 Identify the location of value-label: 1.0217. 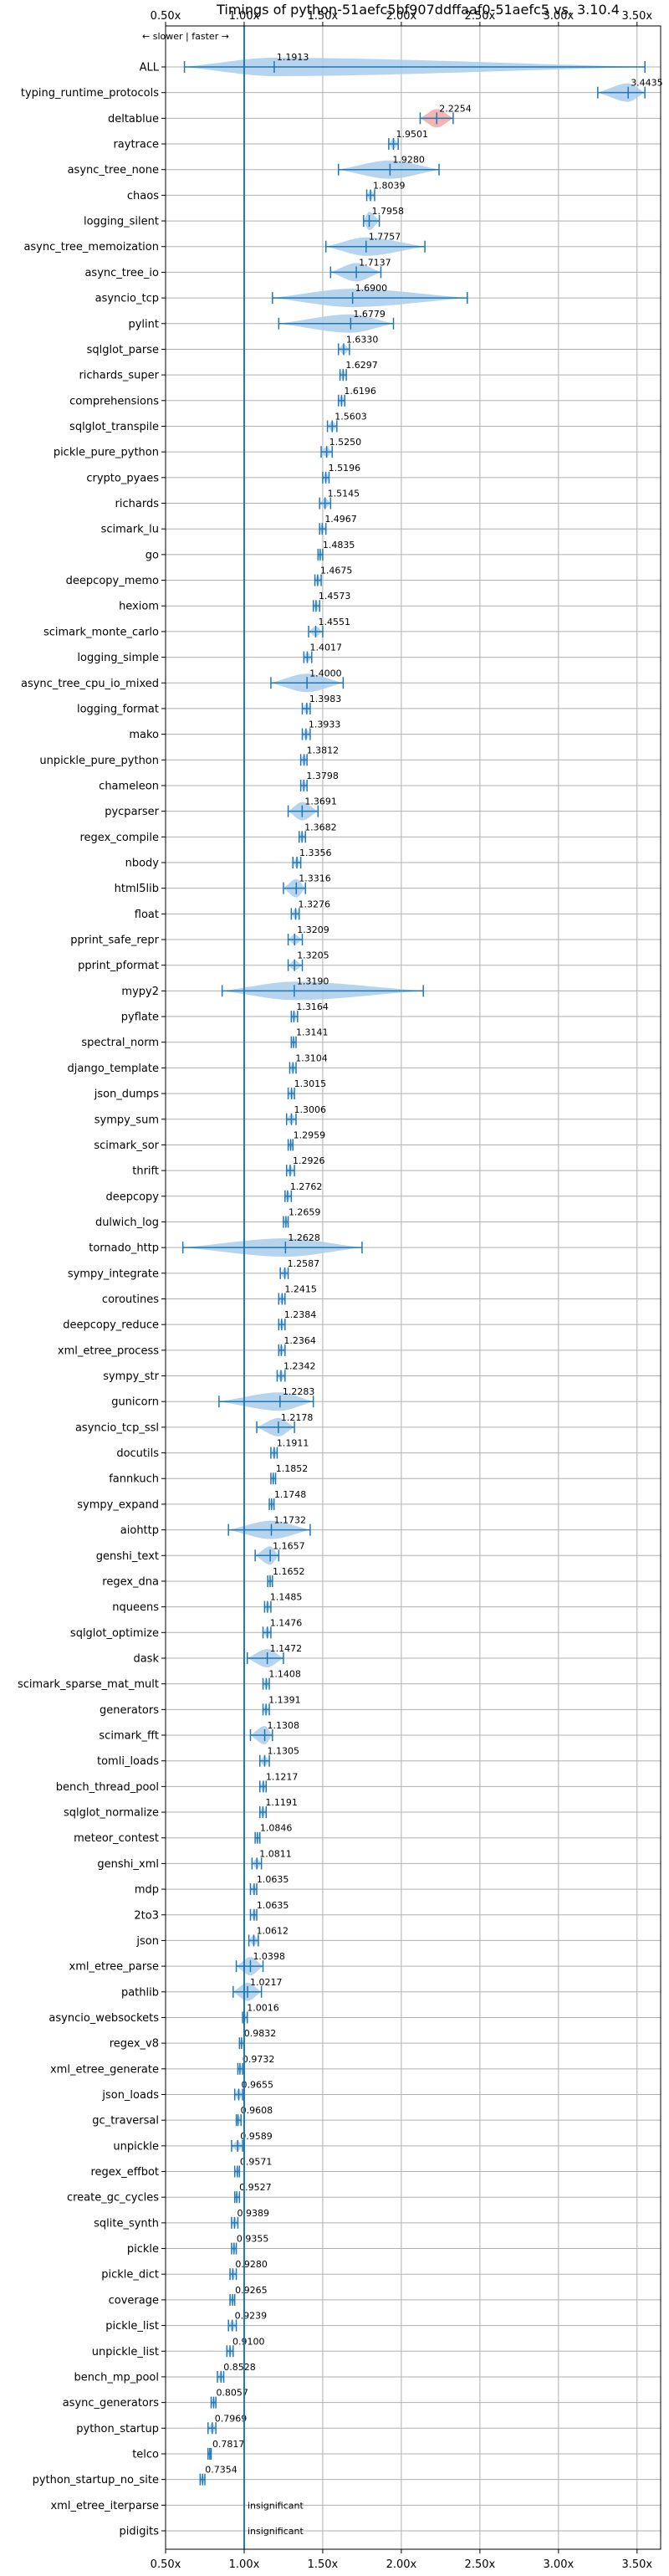
(266, 1983).